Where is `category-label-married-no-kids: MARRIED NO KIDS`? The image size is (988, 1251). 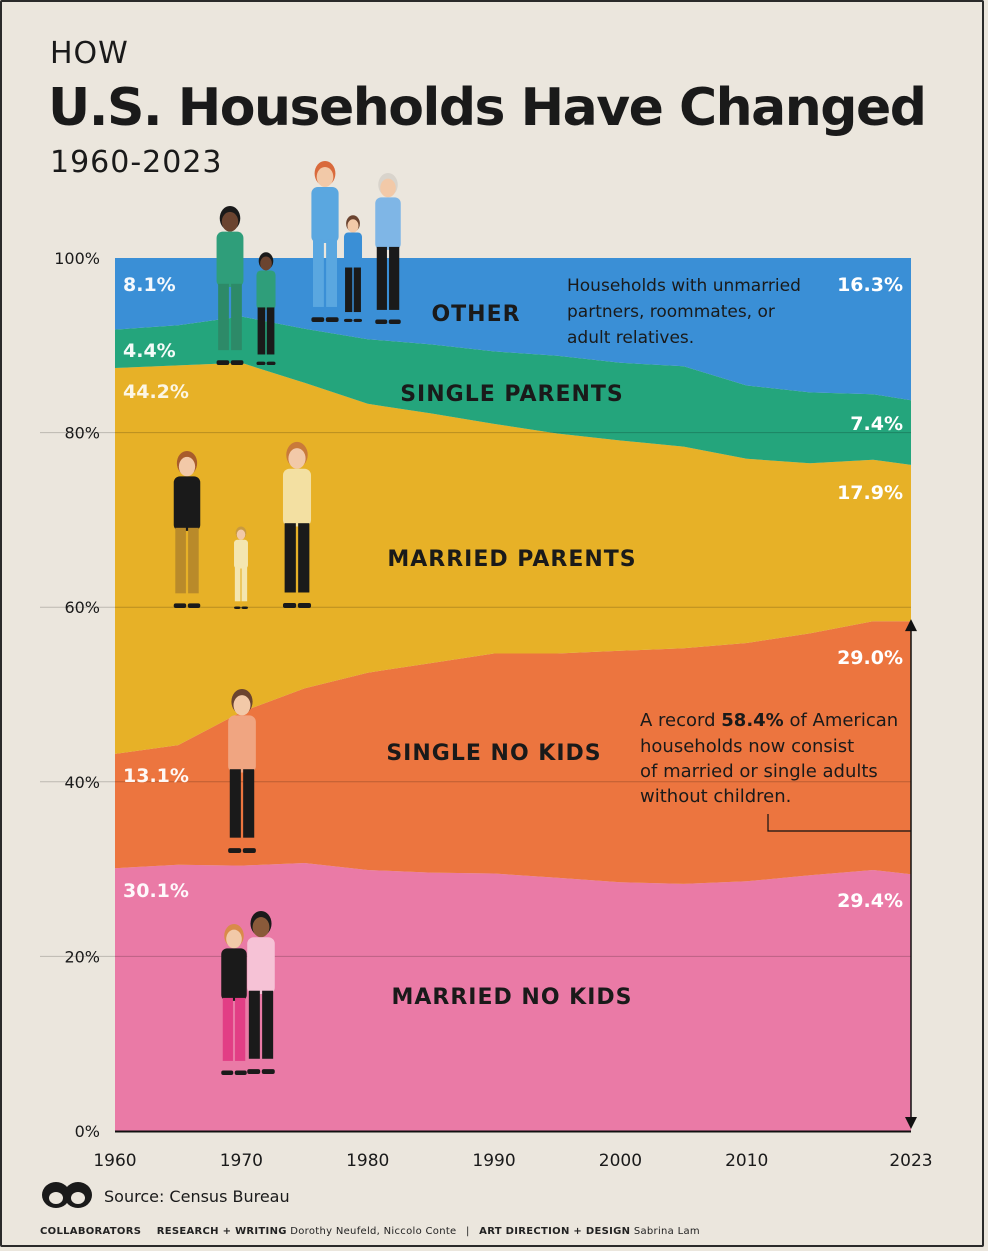 category-label-married-no-kids: MARRIED NO KIDS is located at coordinates (511, 997).